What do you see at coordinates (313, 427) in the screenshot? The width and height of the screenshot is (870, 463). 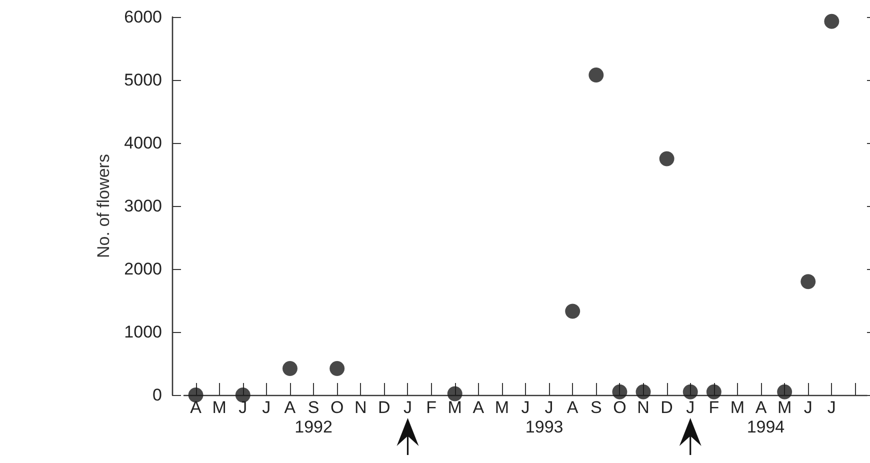 I see `text: 1992` at bounding box center [313, 427].